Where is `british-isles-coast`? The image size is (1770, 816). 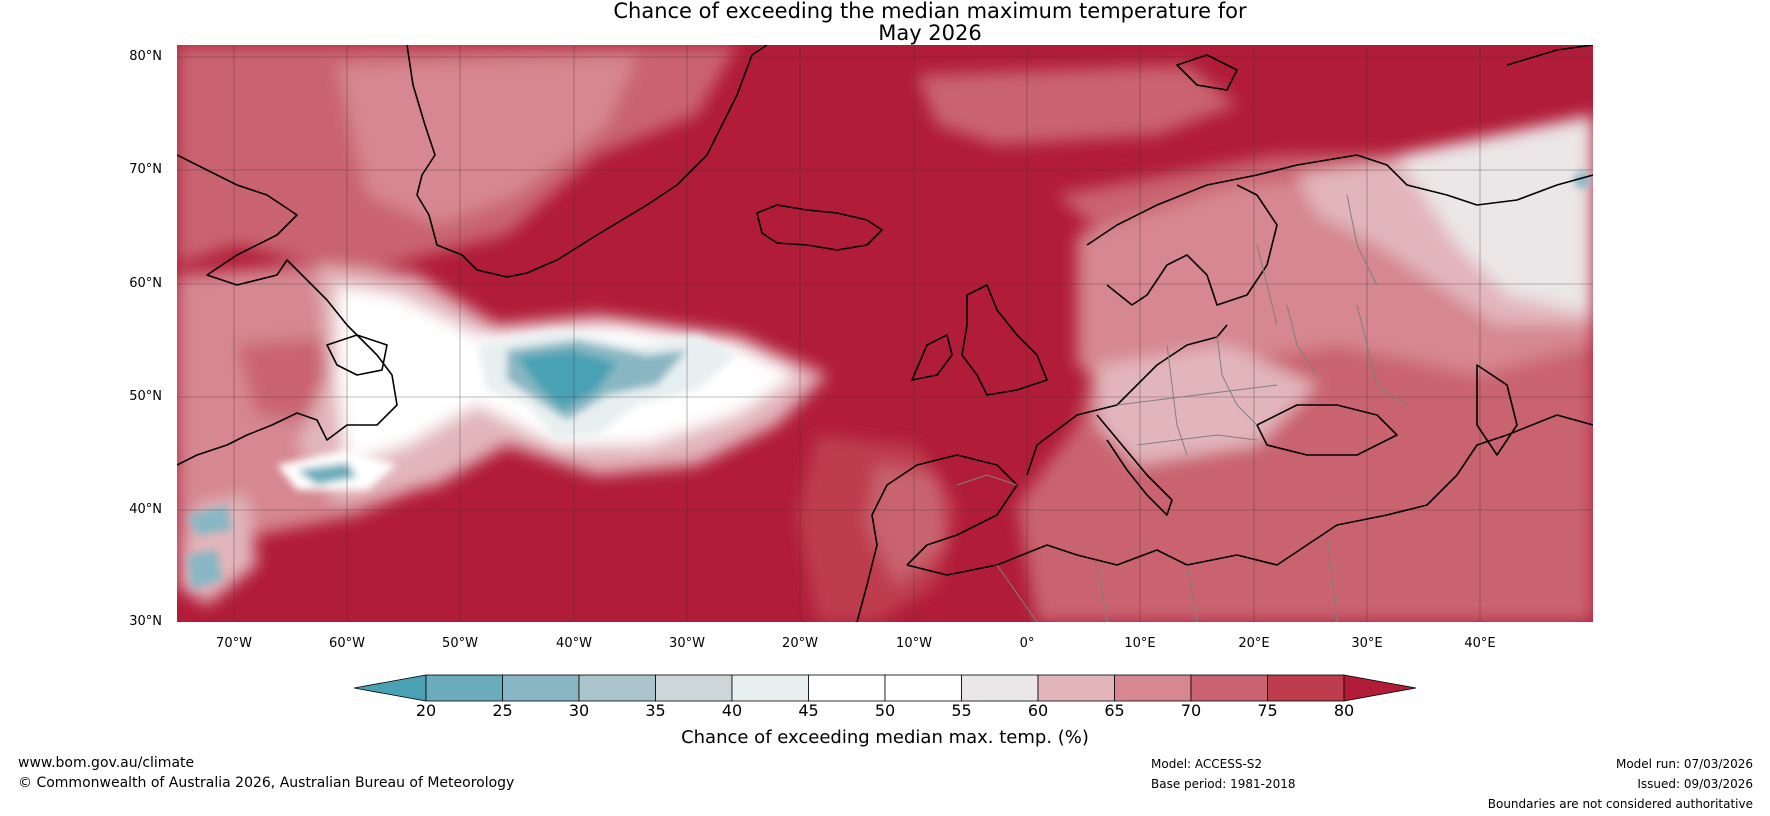 british-isles-coast is located at coordinates (979, 340).